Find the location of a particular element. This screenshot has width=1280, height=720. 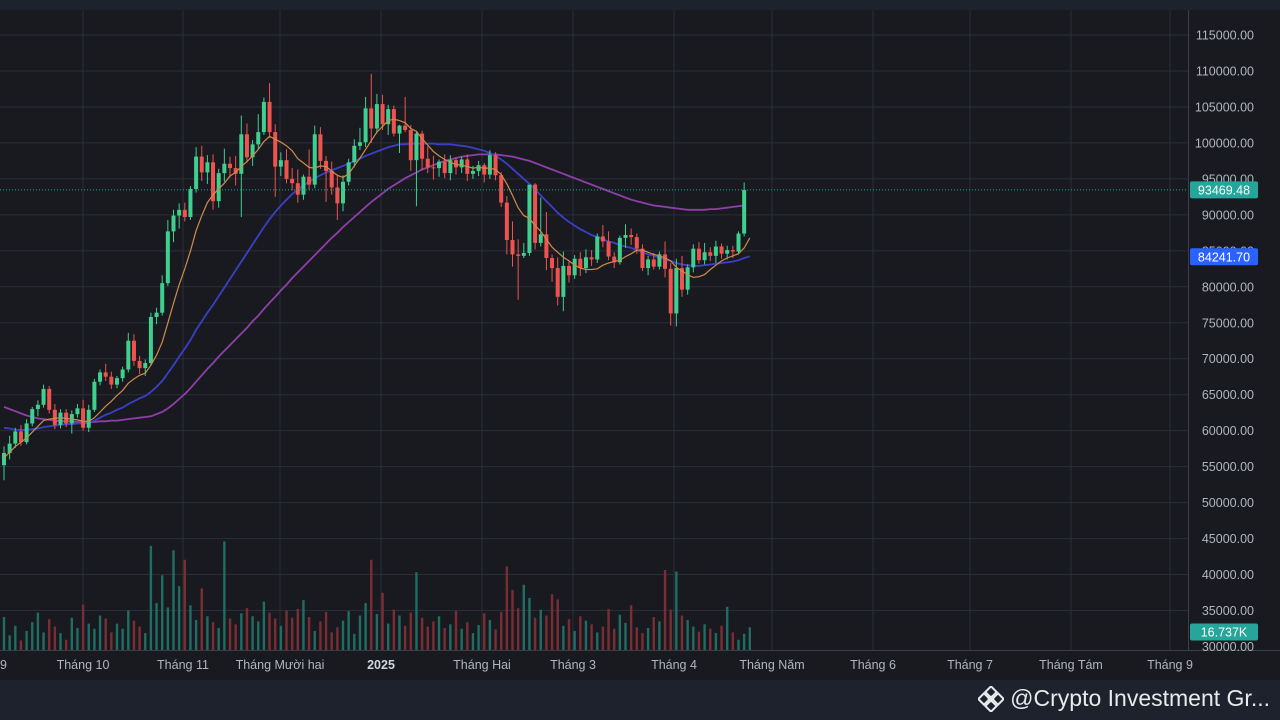

y-tick-label: 110000.00 is located at coordinates (1225, 71).